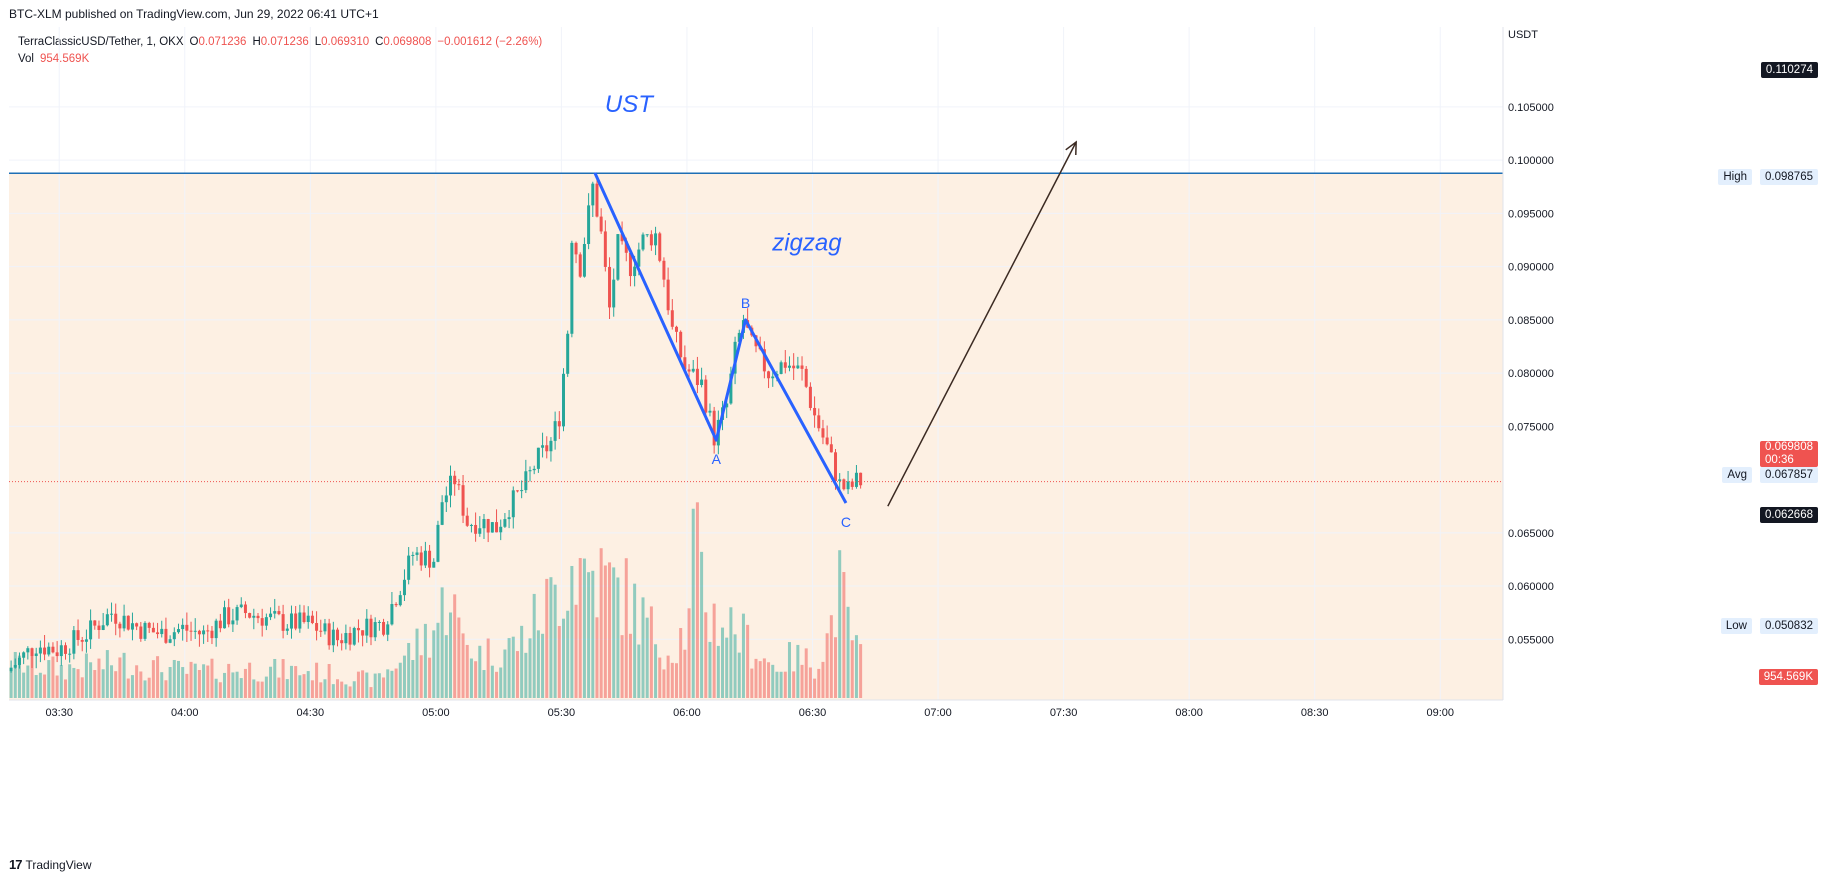 This screenshot has height=882, width=1834. Describe the element at coordinates (1531, 268) in the screenshot. I see `price-tick: 0.090000` at that location.